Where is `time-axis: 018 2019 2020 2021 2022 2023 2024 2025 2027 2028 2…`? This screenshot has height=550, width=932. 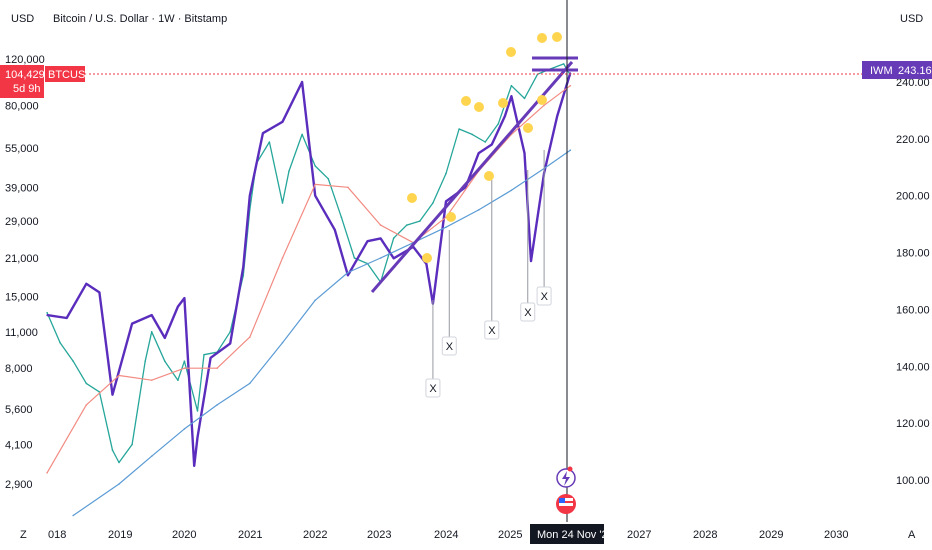
time-axis: 018 2019 2020 2021 2022 2023 2024 2025 2027 2028 2… is located at coordinates (448, 535).